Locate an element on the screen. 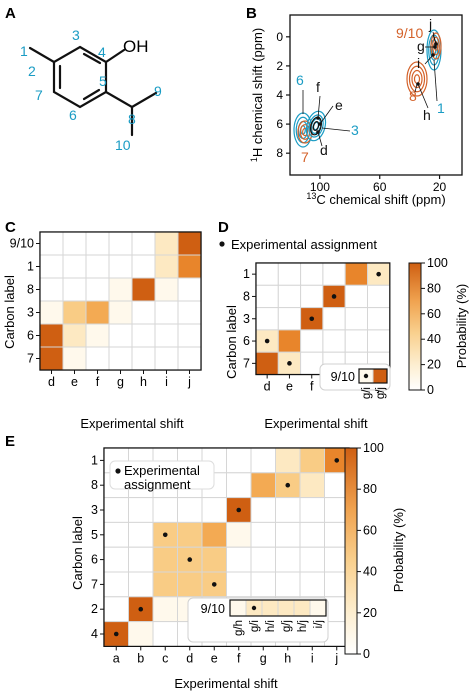  inset-e-label: 9/10 is located at coordinates (213, 609).